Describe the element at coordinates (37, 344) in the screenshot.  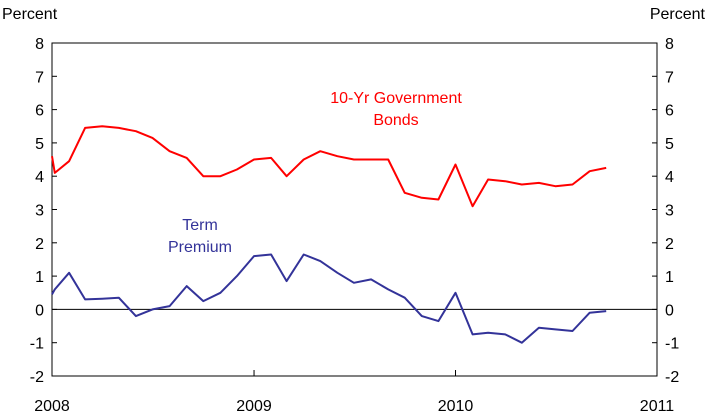
I see `y-tick-label-left: -1` at that location.